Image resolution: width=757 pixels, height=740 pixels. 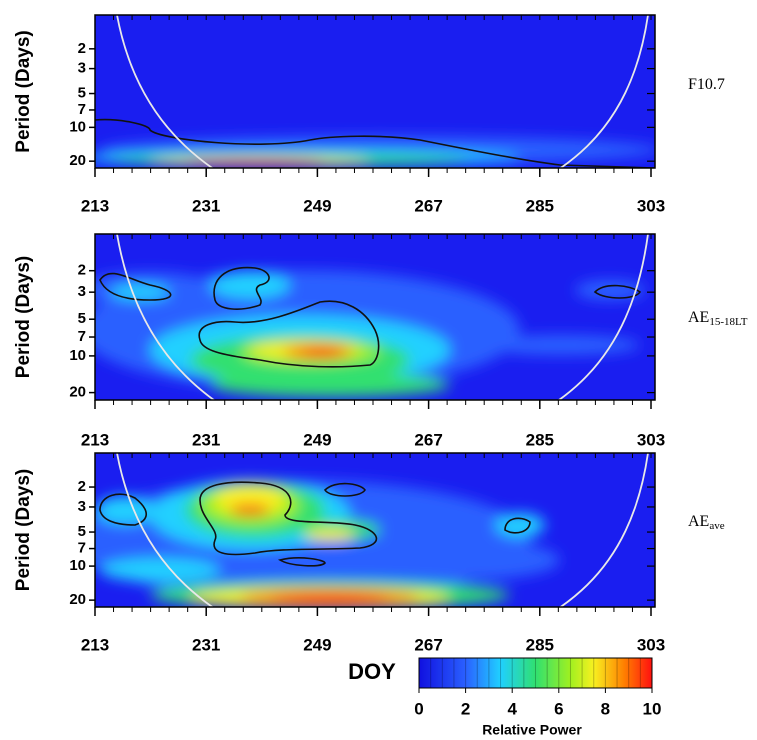 I want to click on colorbar-label: Relative Power, so click(x=532, y=730).